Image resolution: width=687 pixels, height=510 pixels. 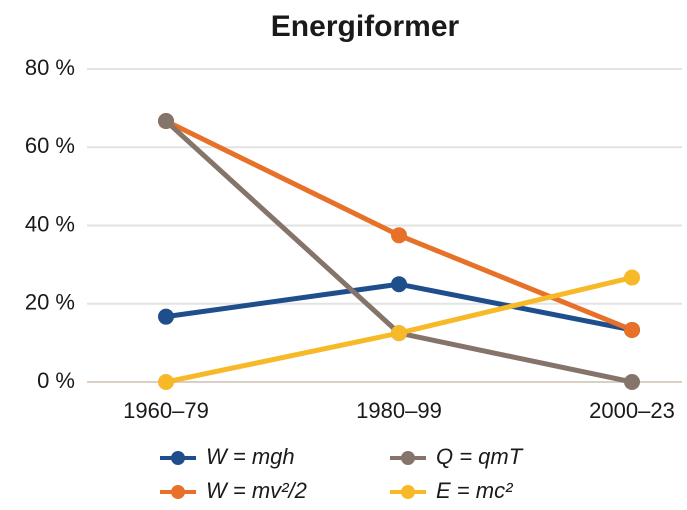 What do you see at coordinates (250, 456) in the screenshot?
I see `legend-label: W = mgh` at bounding box center [250, 456].